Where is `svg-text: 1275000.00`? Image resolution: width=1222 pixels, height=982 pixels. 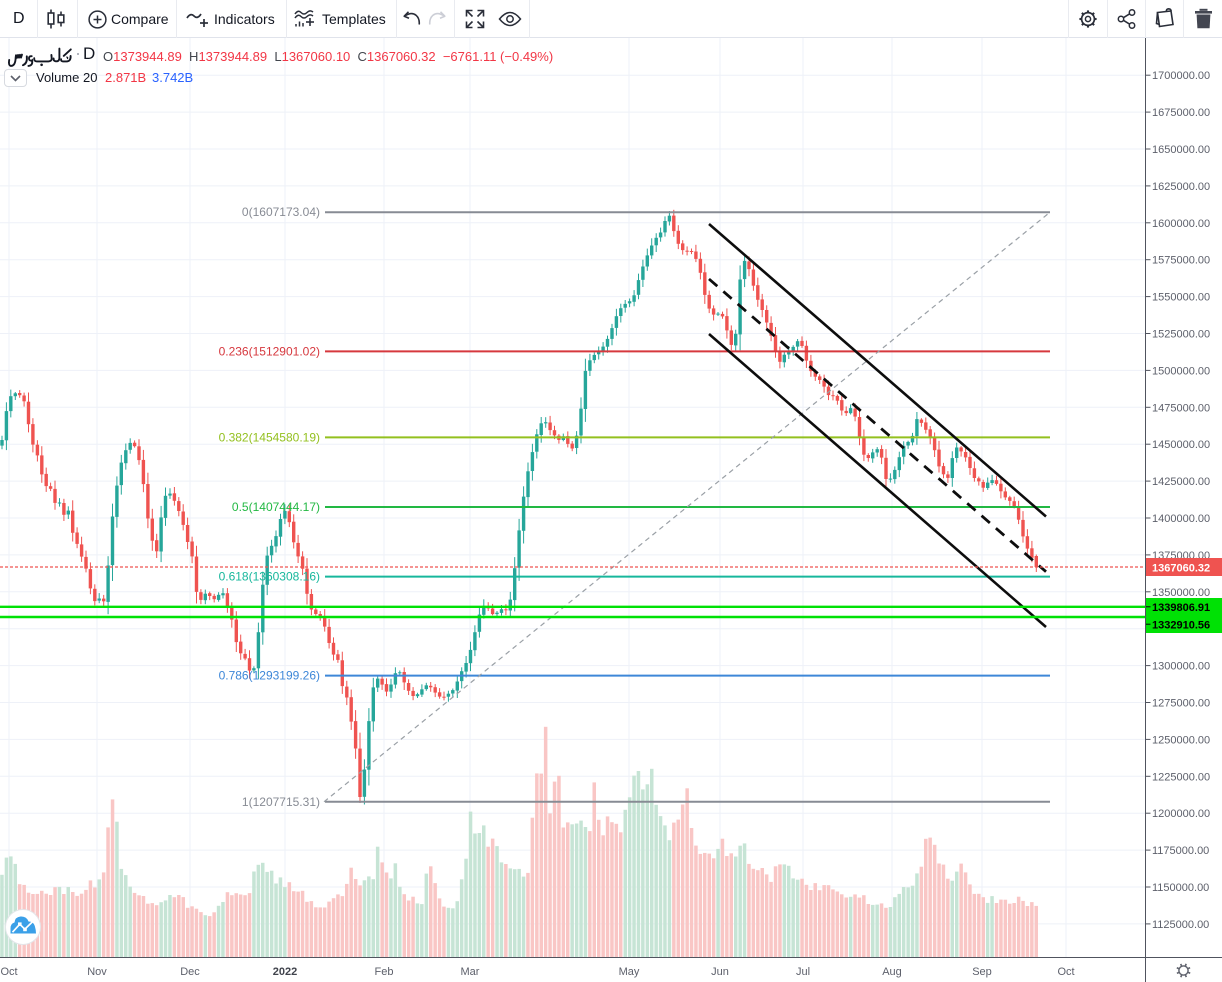 svg-text: 1275000.00 is located at coordinates (1181, 704).